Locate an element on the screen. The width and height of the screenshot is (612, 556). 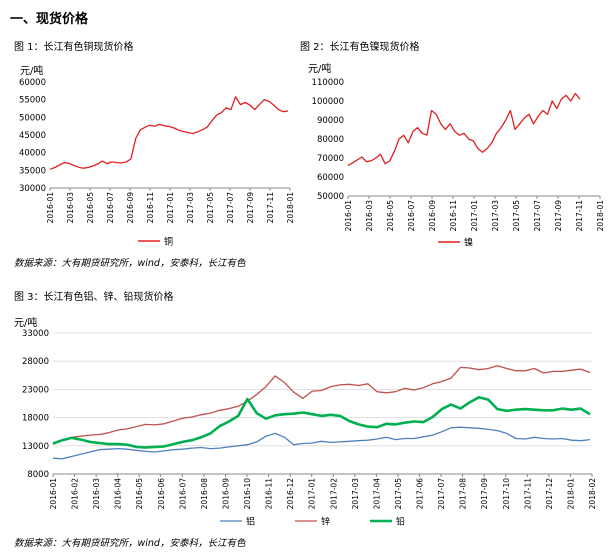
y-tick-label: 45000 is located at coordinates (32, 136).